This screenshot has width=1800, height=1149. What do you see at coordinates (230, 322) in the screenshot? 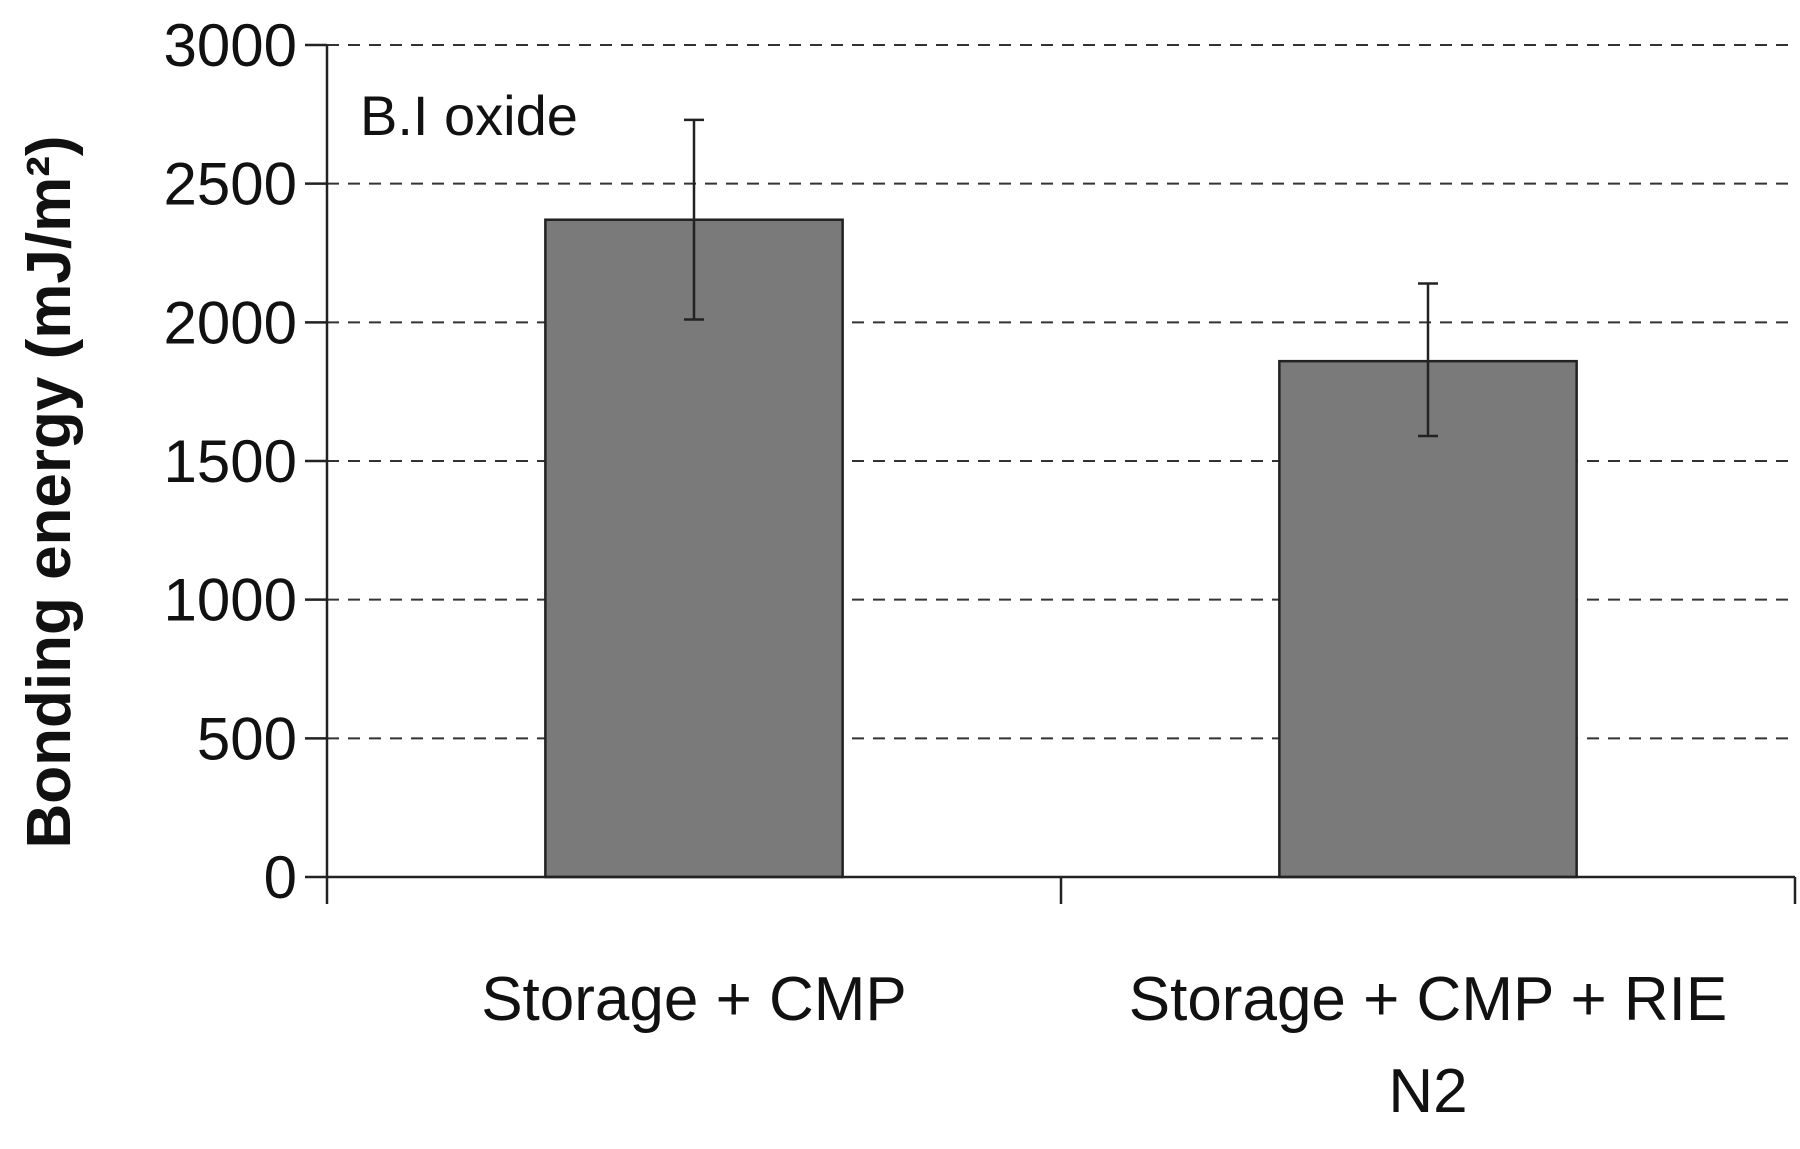
I see `y-tick-label: 2000` at bounding box center [230, 322].